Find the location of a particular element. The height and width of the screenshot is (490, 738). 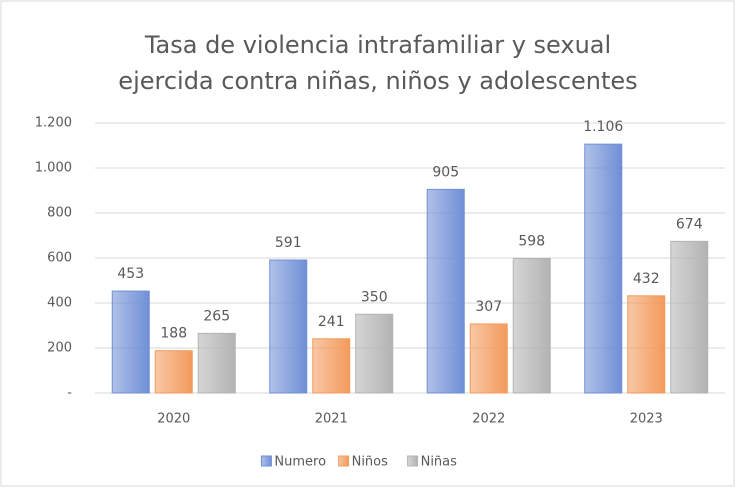

data-label: 188 is located at coordinates (173, 334).